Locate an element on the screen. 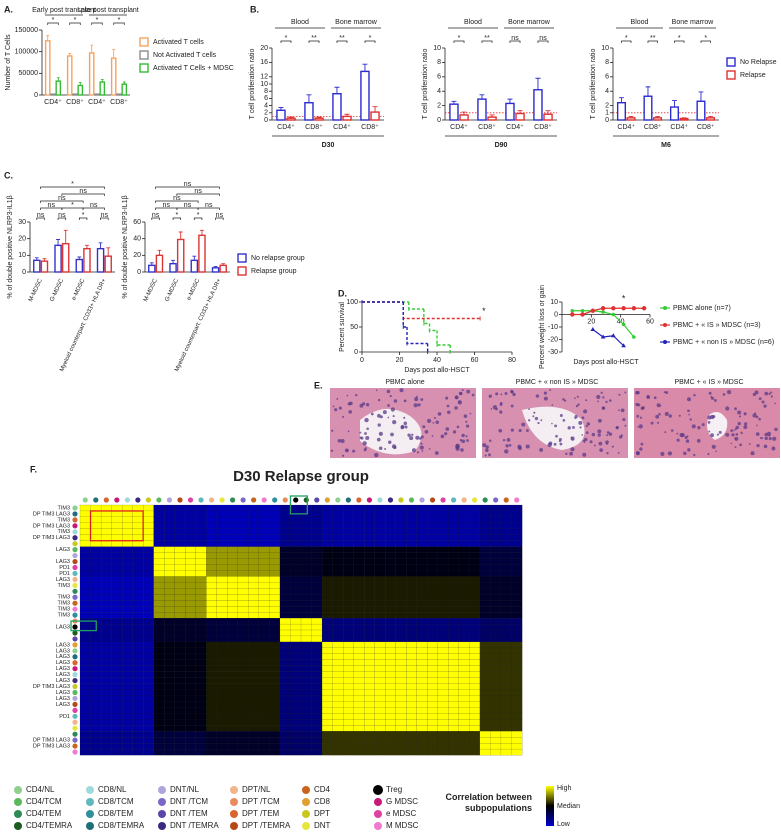 The image size is (781, 834). y-tick-label: 20 is located at coordinates (137, 255).